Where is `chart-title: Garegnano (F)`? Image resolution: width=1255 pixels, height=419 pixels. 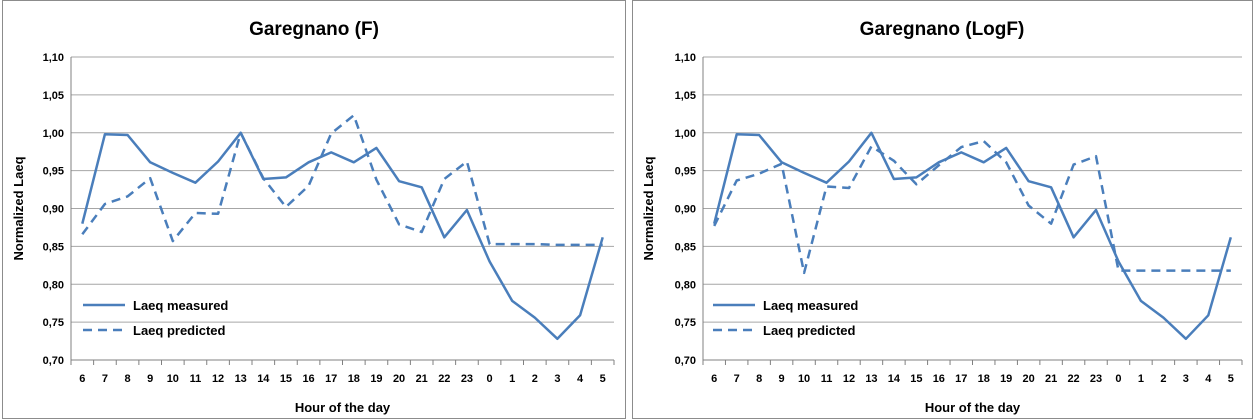
chart-title: Garegnano (F) is located at coordinates (314, 29).